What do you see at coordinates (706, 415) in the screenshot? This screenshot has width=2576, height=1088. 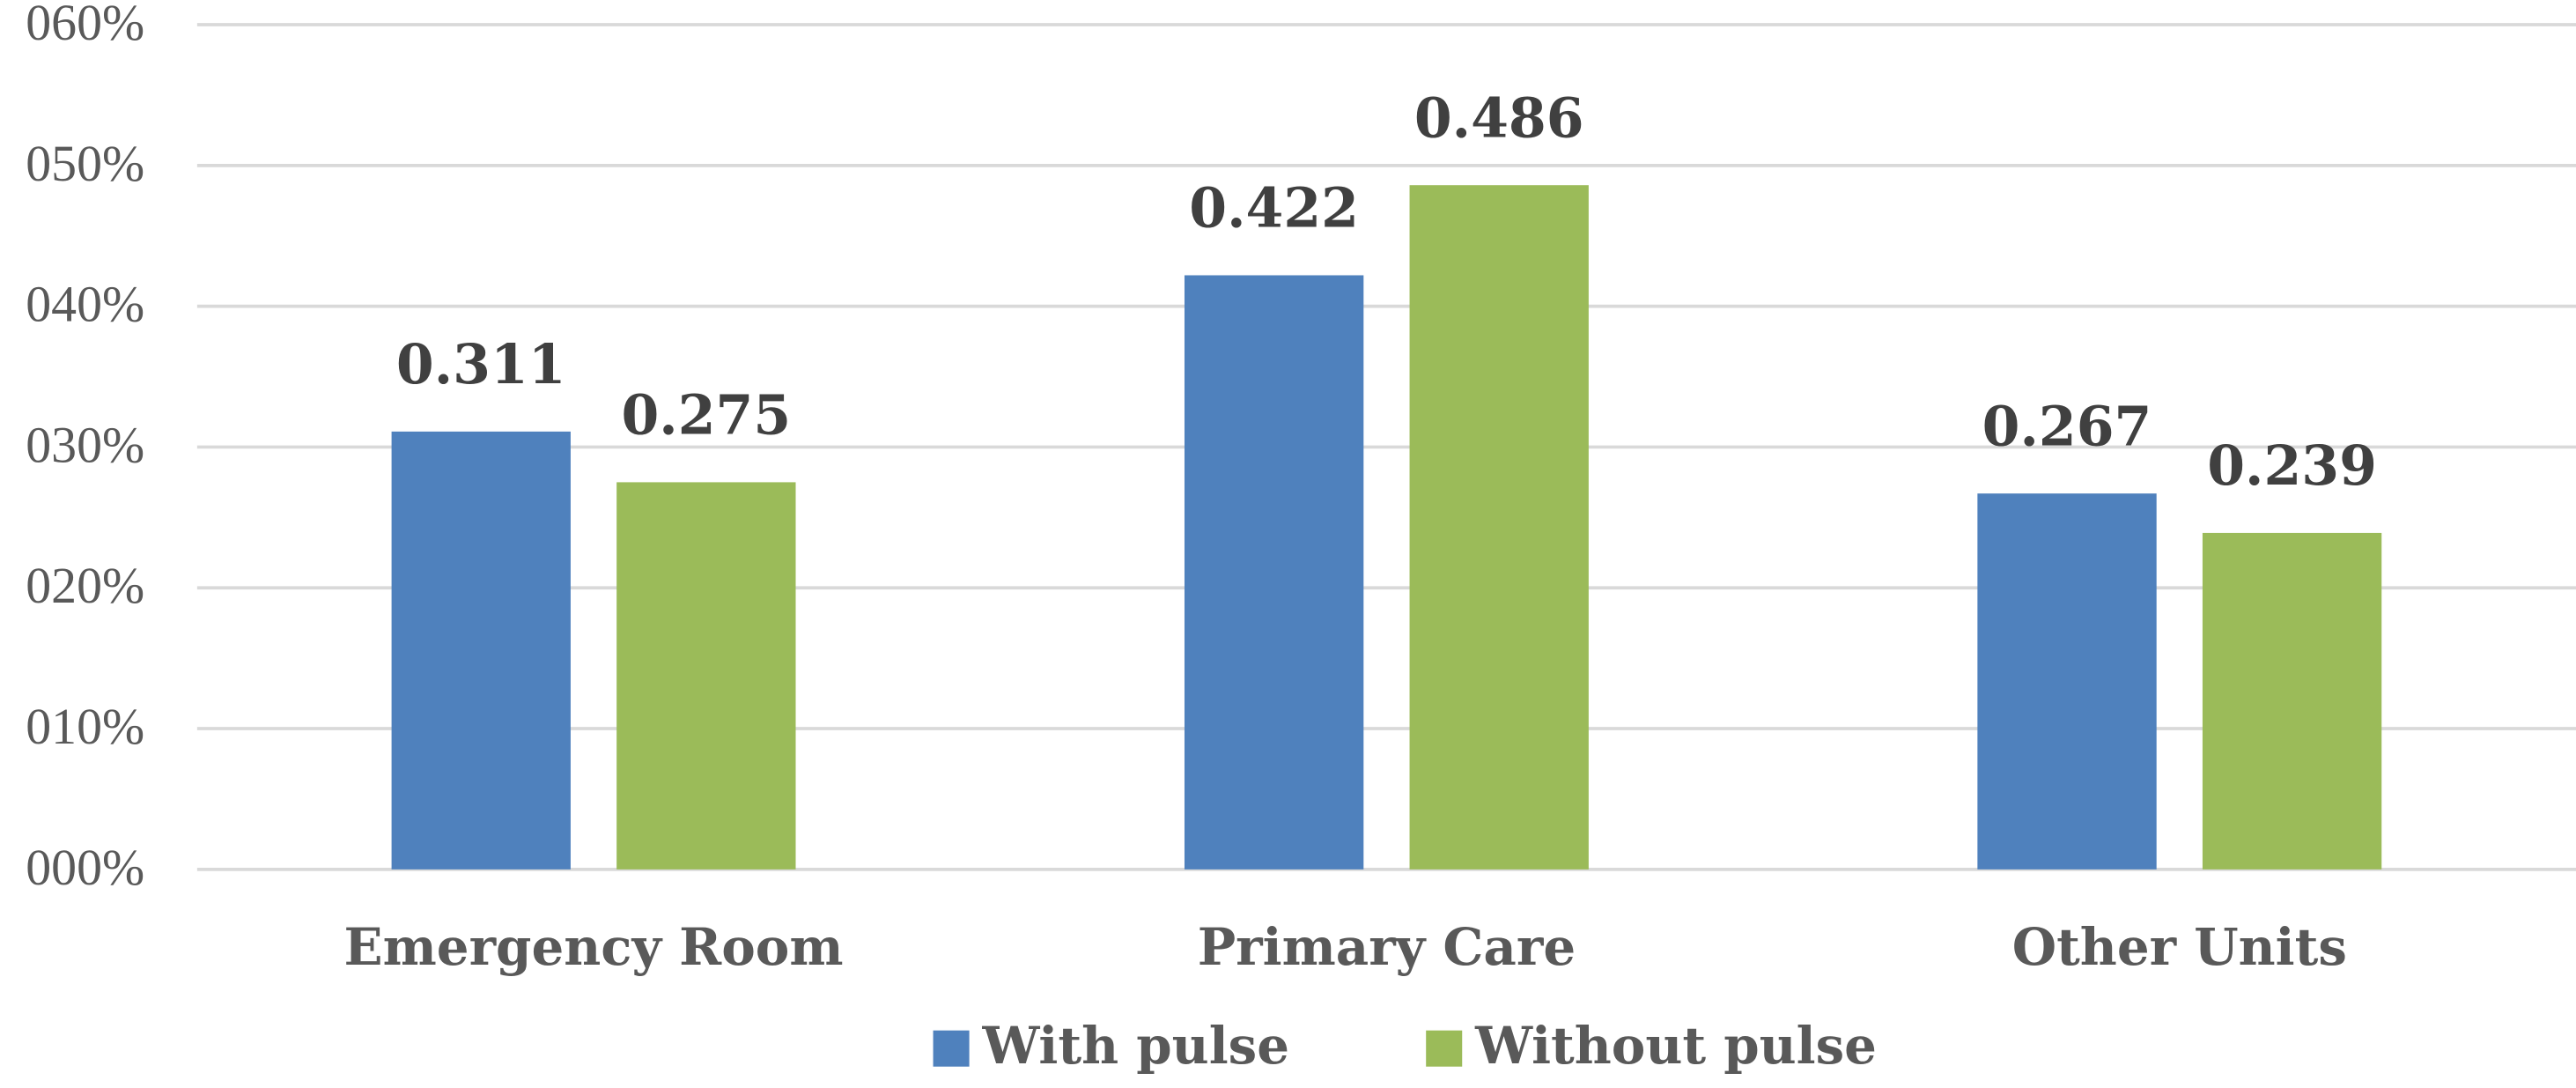 I see `data-label: 0.275` at bounding box center [706, 415].